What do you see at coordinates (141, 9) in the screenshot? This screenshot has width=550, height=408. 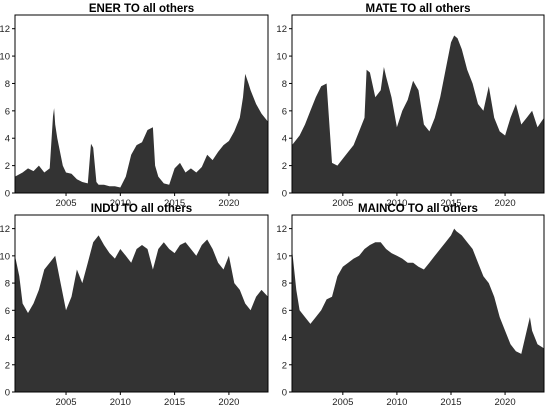 I see `panel-title: ENER TO all others` at bounding box center [141, 9].